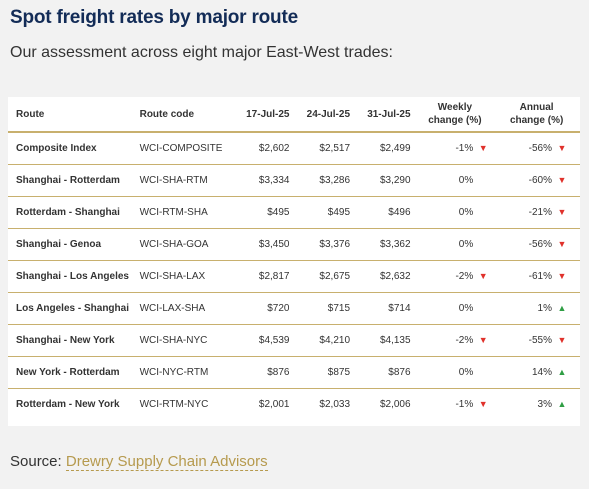 The height and width of the screenshot is (489, 589). I want to click on header-date-3: 31-Jul-25, so click(386, 115).